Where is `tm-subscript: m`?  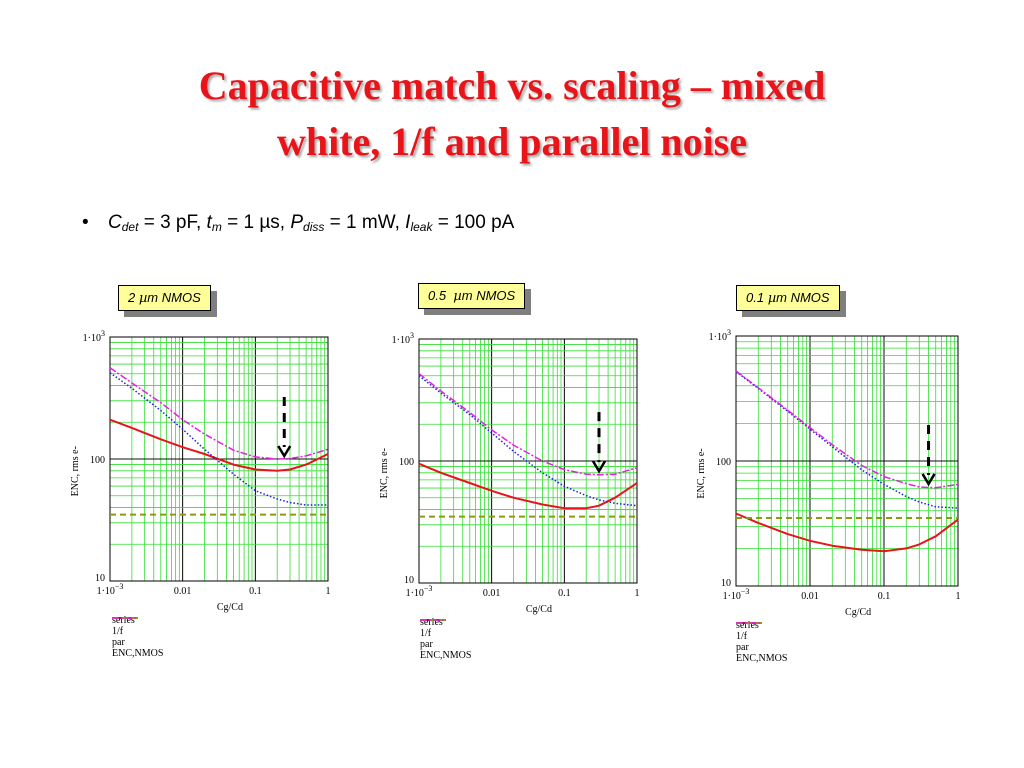 tm-subscript: m is located at coordinates (216, 227).